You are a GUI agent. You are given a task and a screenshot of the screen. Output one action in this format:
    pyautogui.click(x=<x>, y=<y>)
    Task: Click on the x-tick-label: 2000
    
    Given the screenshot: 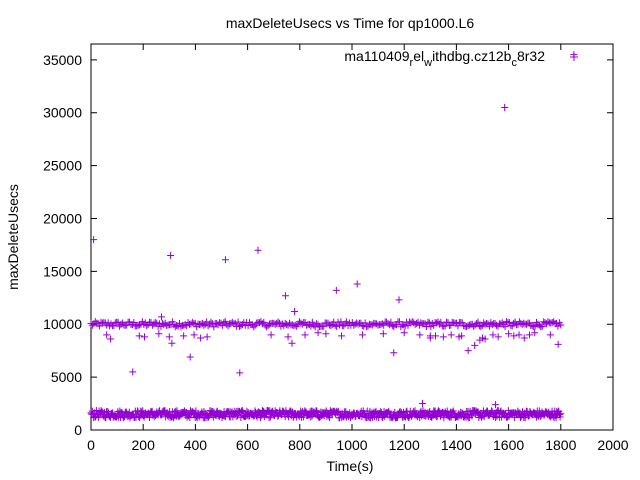 What is the action you would take?
    pyautogui.click(x=612, y=445)
    